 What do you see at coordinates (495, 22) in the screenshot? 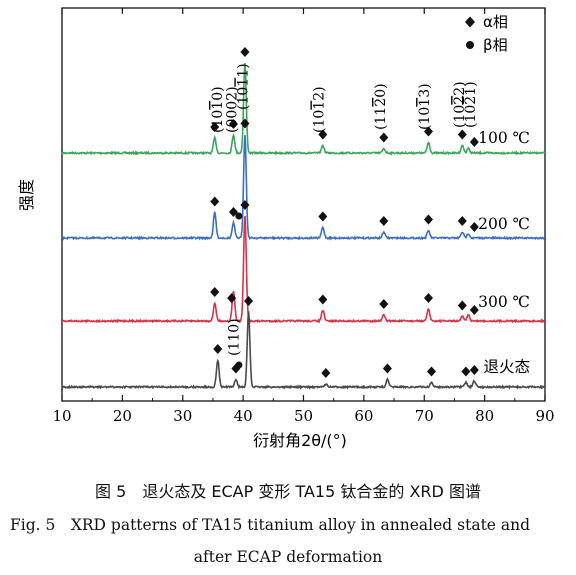
I see `legend-label: α相` at bounding box center [495, 22].